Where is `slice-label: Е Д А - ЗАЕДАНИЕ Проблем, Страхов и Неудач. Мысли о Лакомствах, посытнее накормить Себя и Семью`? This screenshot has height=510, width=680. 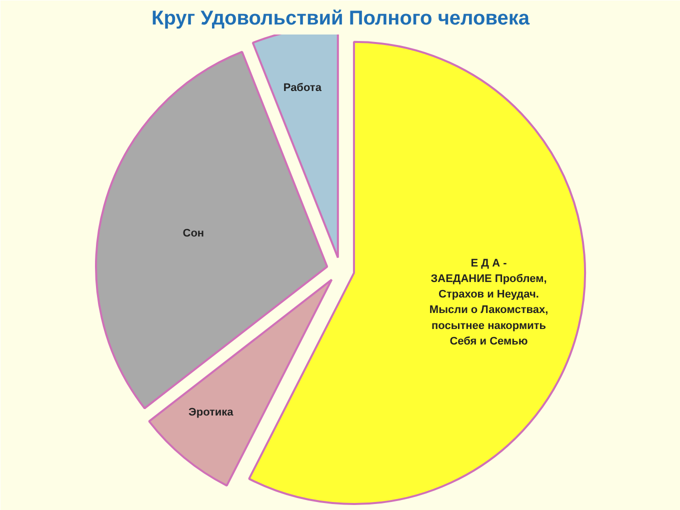 slice-label: Е Д А - ЗАЕДАНИЕ Проблем, Страхов и Неудач. Мысли о Лакомствах, посытнее накормить Себя и Семью is located at coordinates (488, 302).